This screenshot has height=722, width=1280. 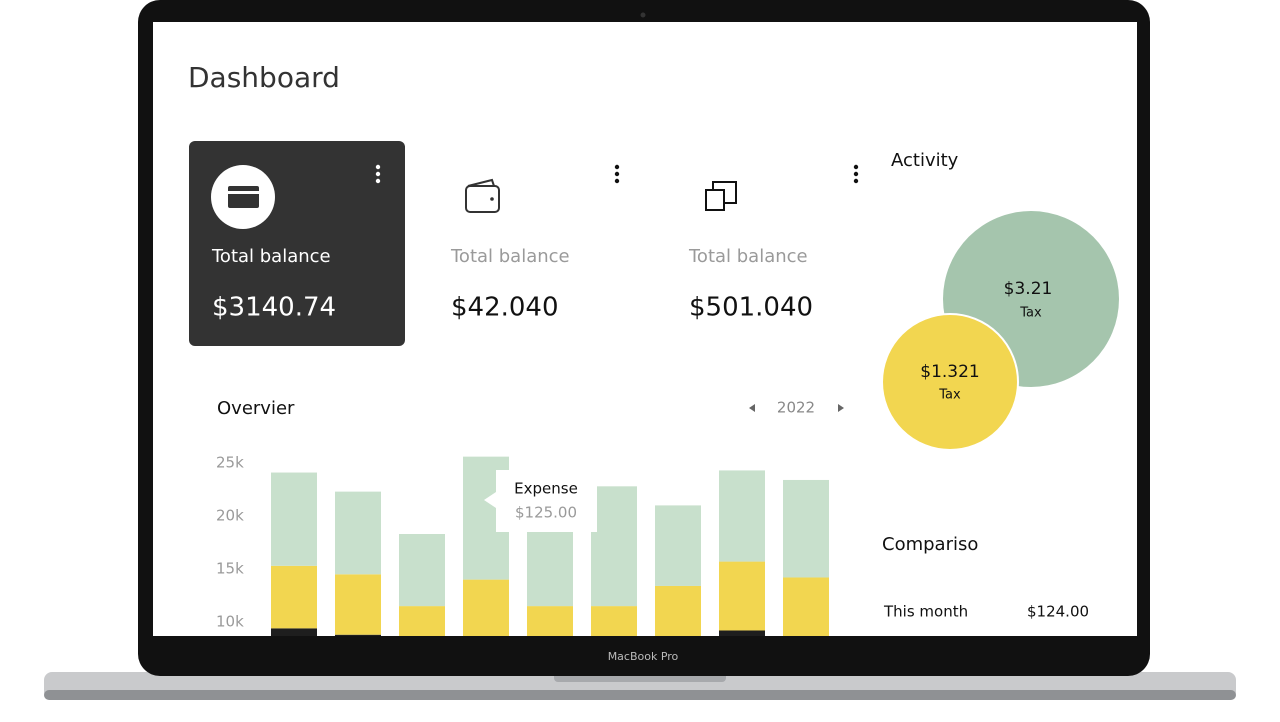 I want to click on card-value: $42.040, so click(x=505, y=308).